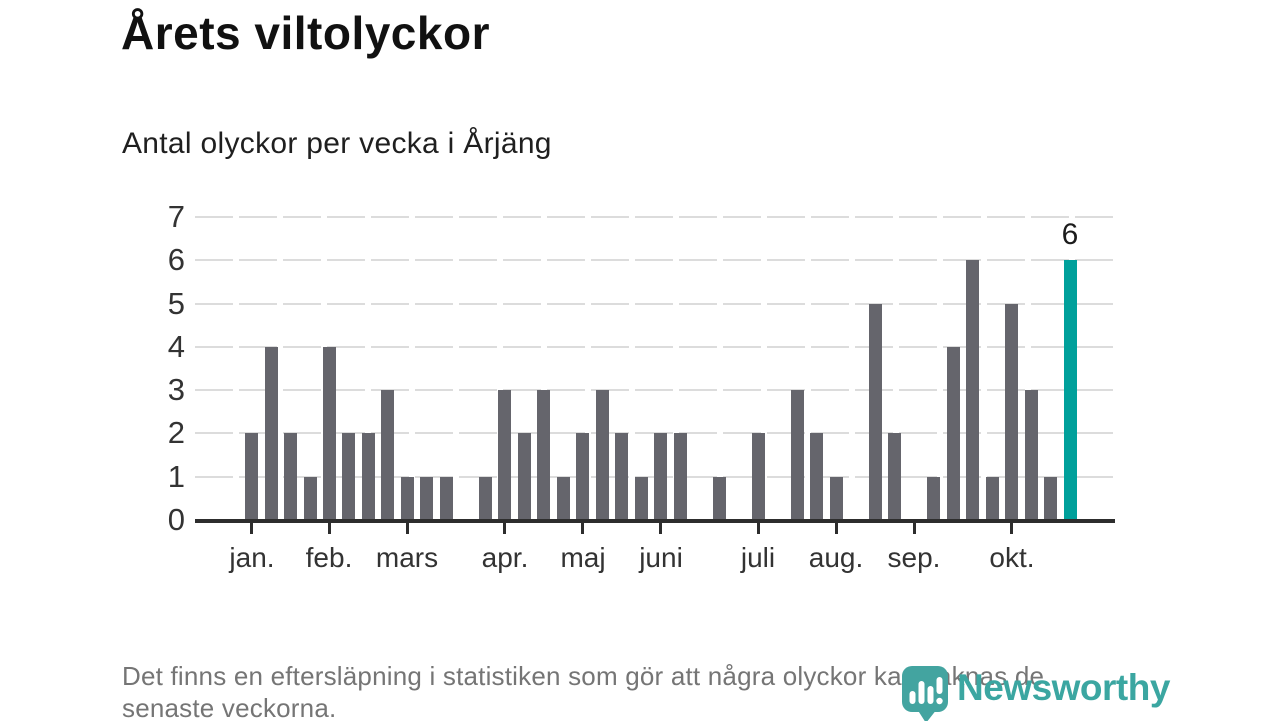  Describe the element at coordinates (914, 557) in the screenshot. I see `month-label-sep: sep.` at that location.